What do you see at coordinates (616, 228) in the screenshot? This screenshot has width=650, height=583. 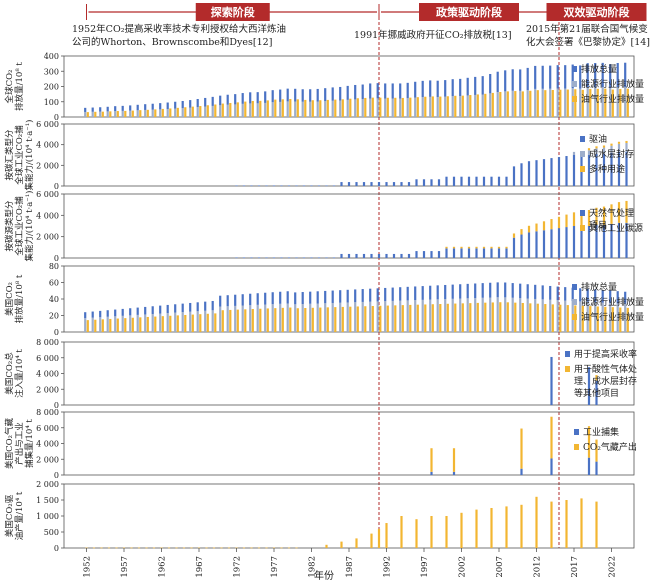 I see `legend-label: 其他工业碳源` at bounding box center [616, 228].